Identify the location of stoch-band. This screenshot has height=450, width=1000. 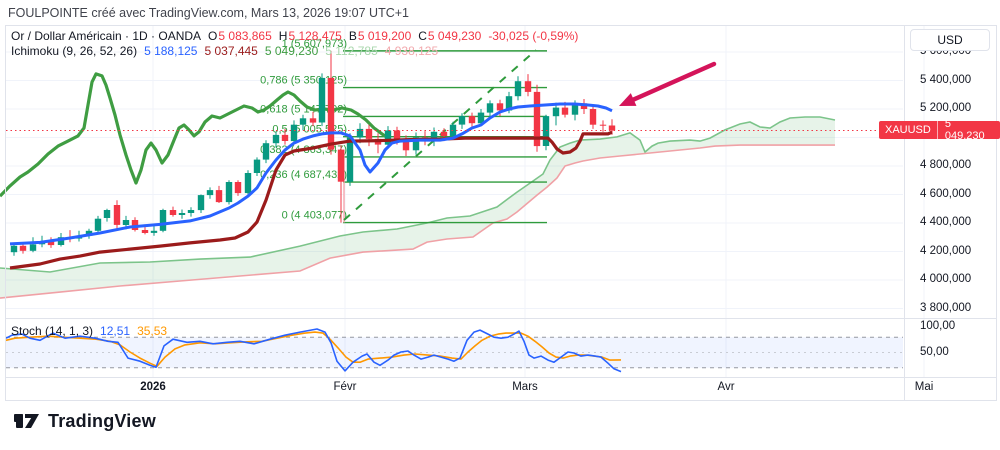
(454, 352).